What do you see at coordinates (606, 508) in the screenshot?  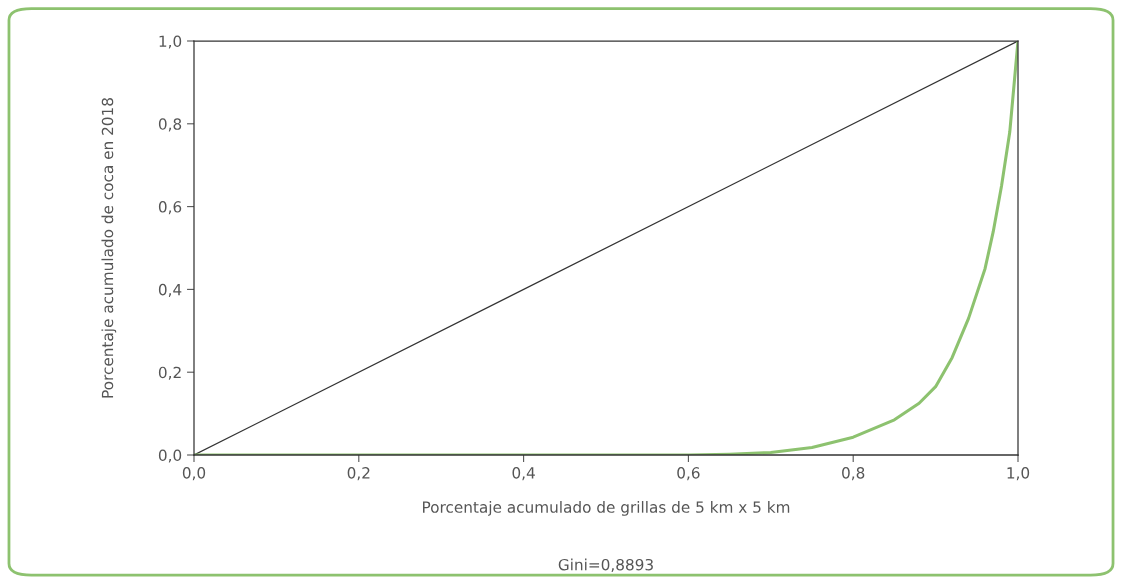 I see `x-axis-title: Porcentaje acumulado de grillas de 5 km x 5 km` at bounding box center [606, 508].